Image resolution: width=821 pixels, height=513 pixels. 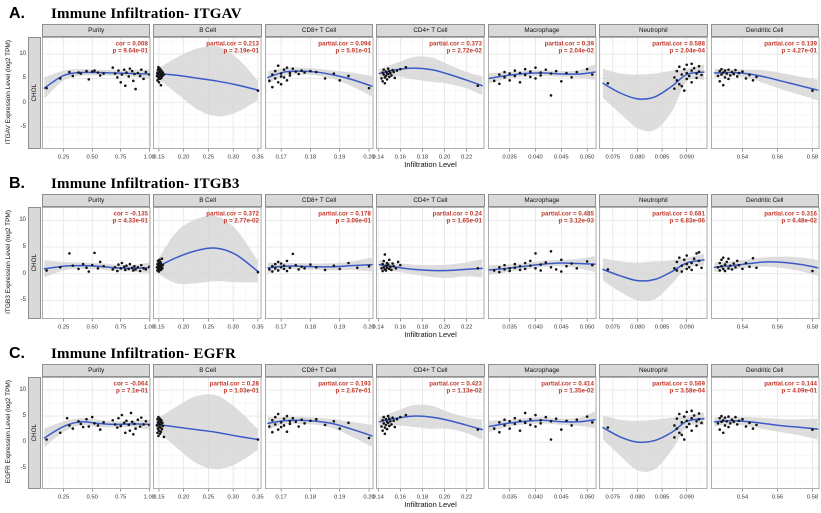 I want to click on confidence-band, so click(x=541, y=265).